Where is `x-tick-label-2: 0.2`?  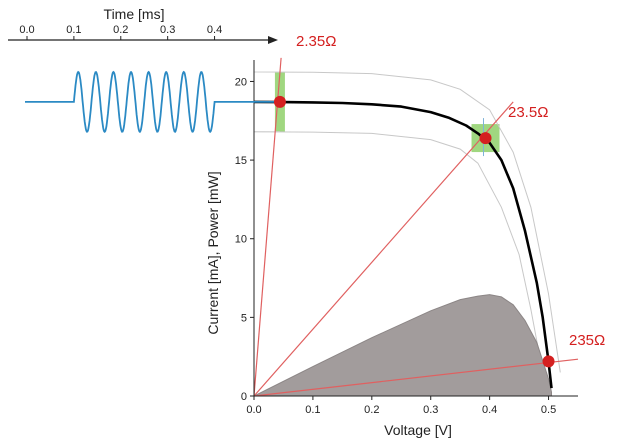
x-tick-label-2: 0.2 is located at coordinates (371, 410).